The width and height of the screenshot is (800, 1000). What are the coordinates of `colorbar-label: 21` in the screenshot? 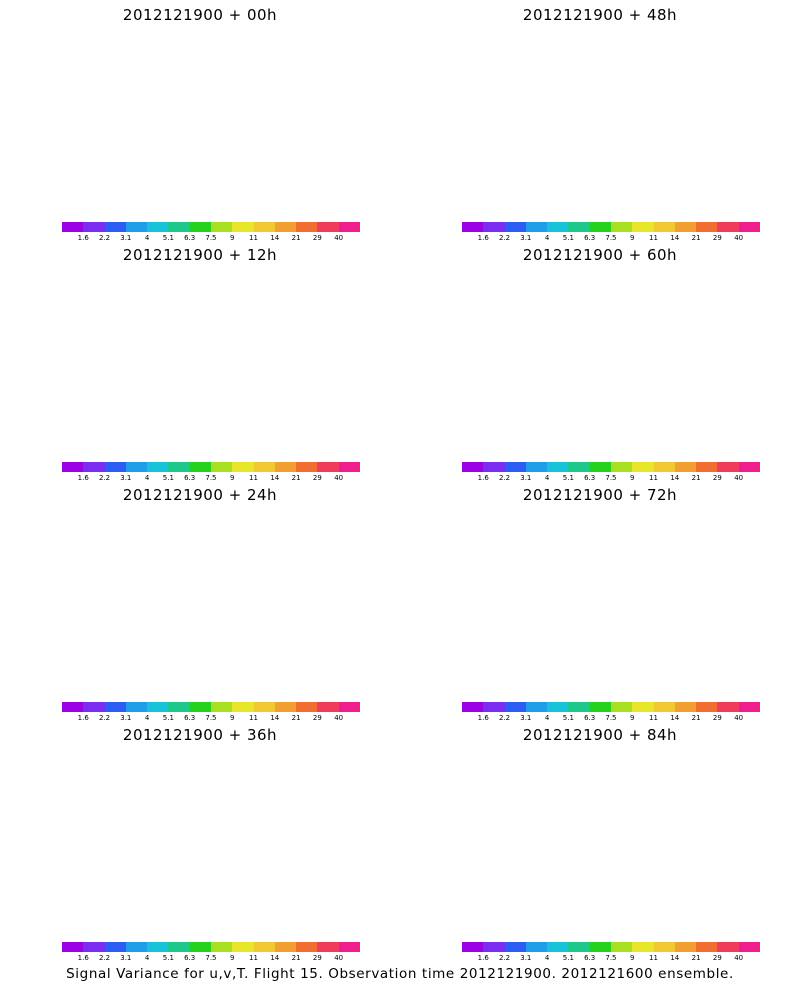 It's located at (696, 478).